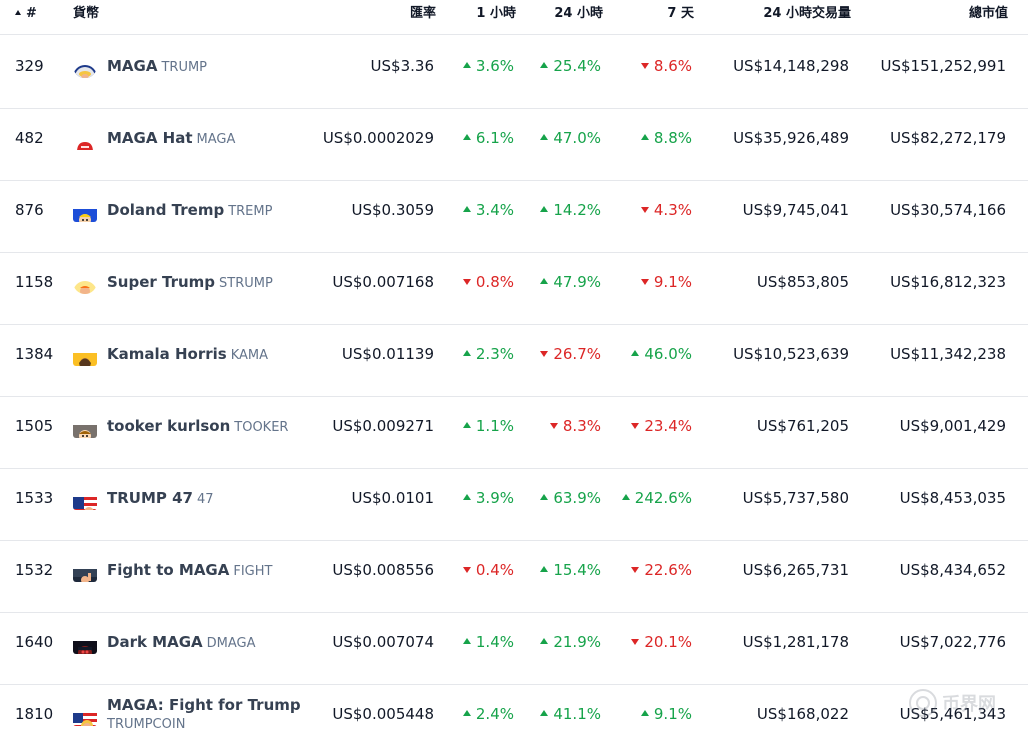  I want to click on change-7d-cell: 8.8%, so click(666, 144).